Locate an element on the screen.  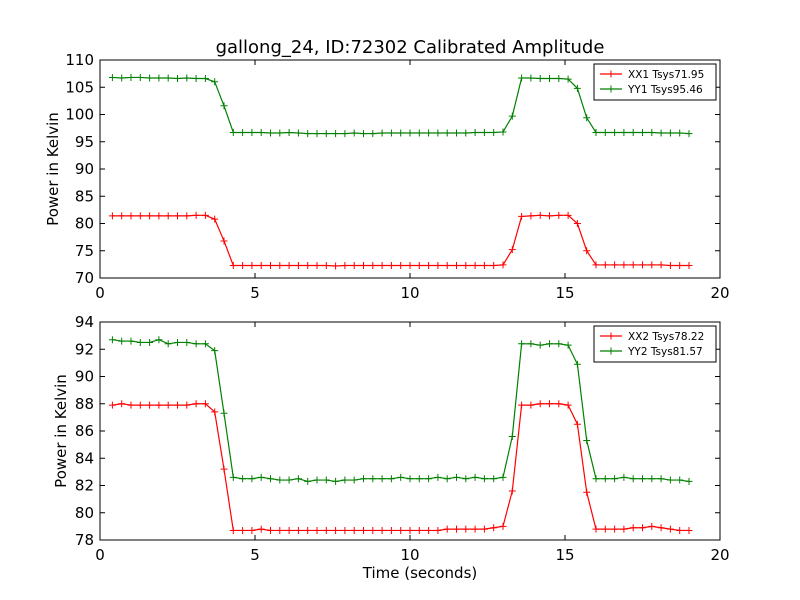
legend-marker is located at coordinates (611, 351).